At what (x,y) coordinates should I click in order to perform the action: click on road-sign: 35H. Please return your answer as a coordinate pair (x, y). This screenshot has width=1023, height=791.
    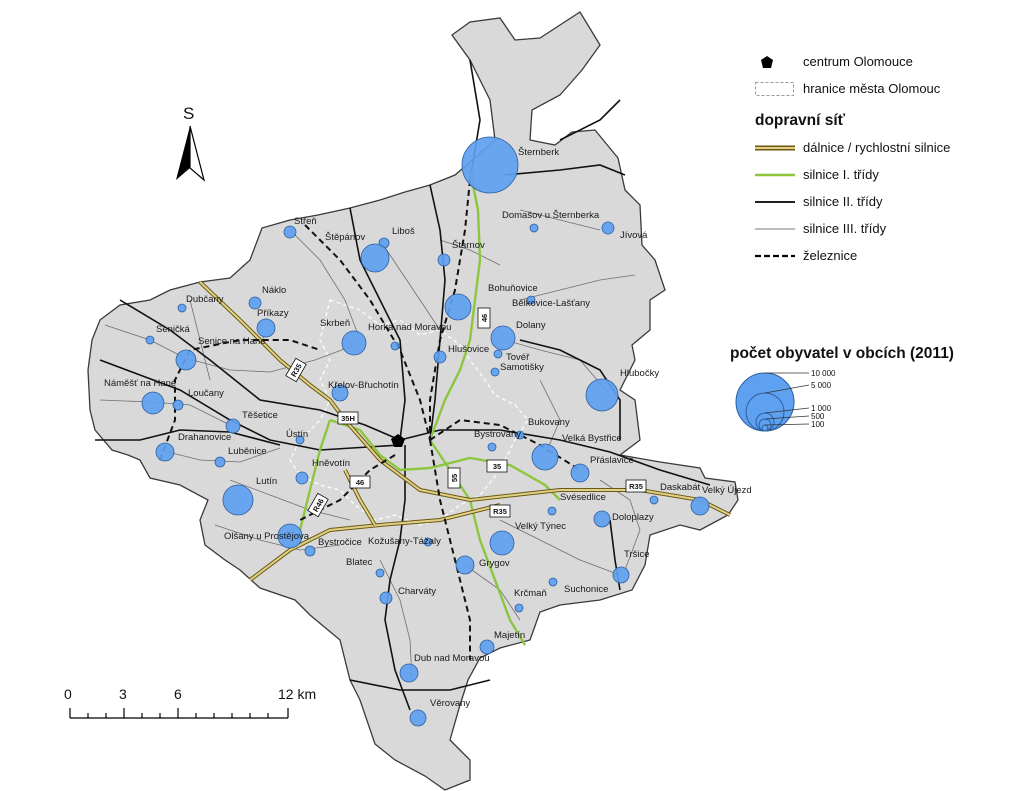
    Looking at the image, I should click on (348, 418).